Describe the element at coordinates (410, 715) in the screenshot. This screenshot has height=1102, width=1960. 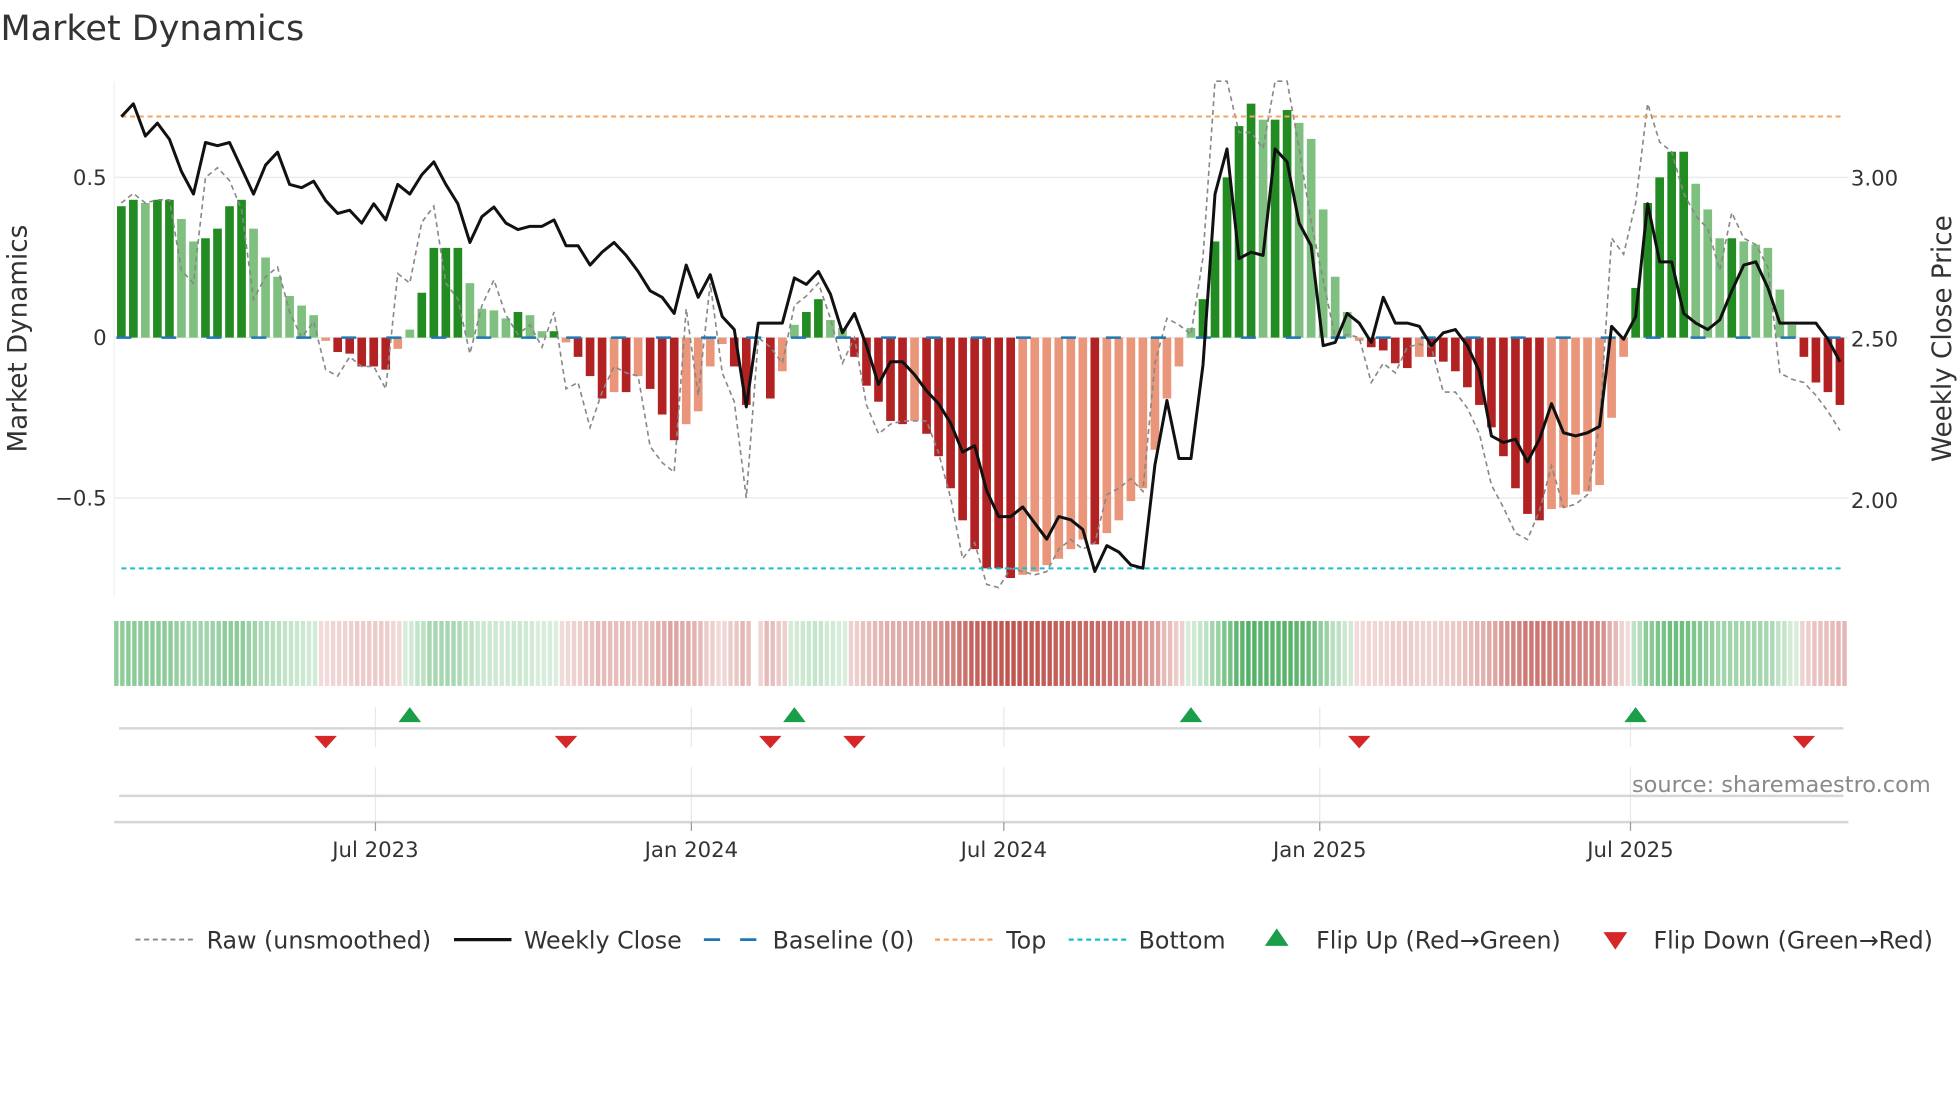
I see `flip-up-marker` at that location.